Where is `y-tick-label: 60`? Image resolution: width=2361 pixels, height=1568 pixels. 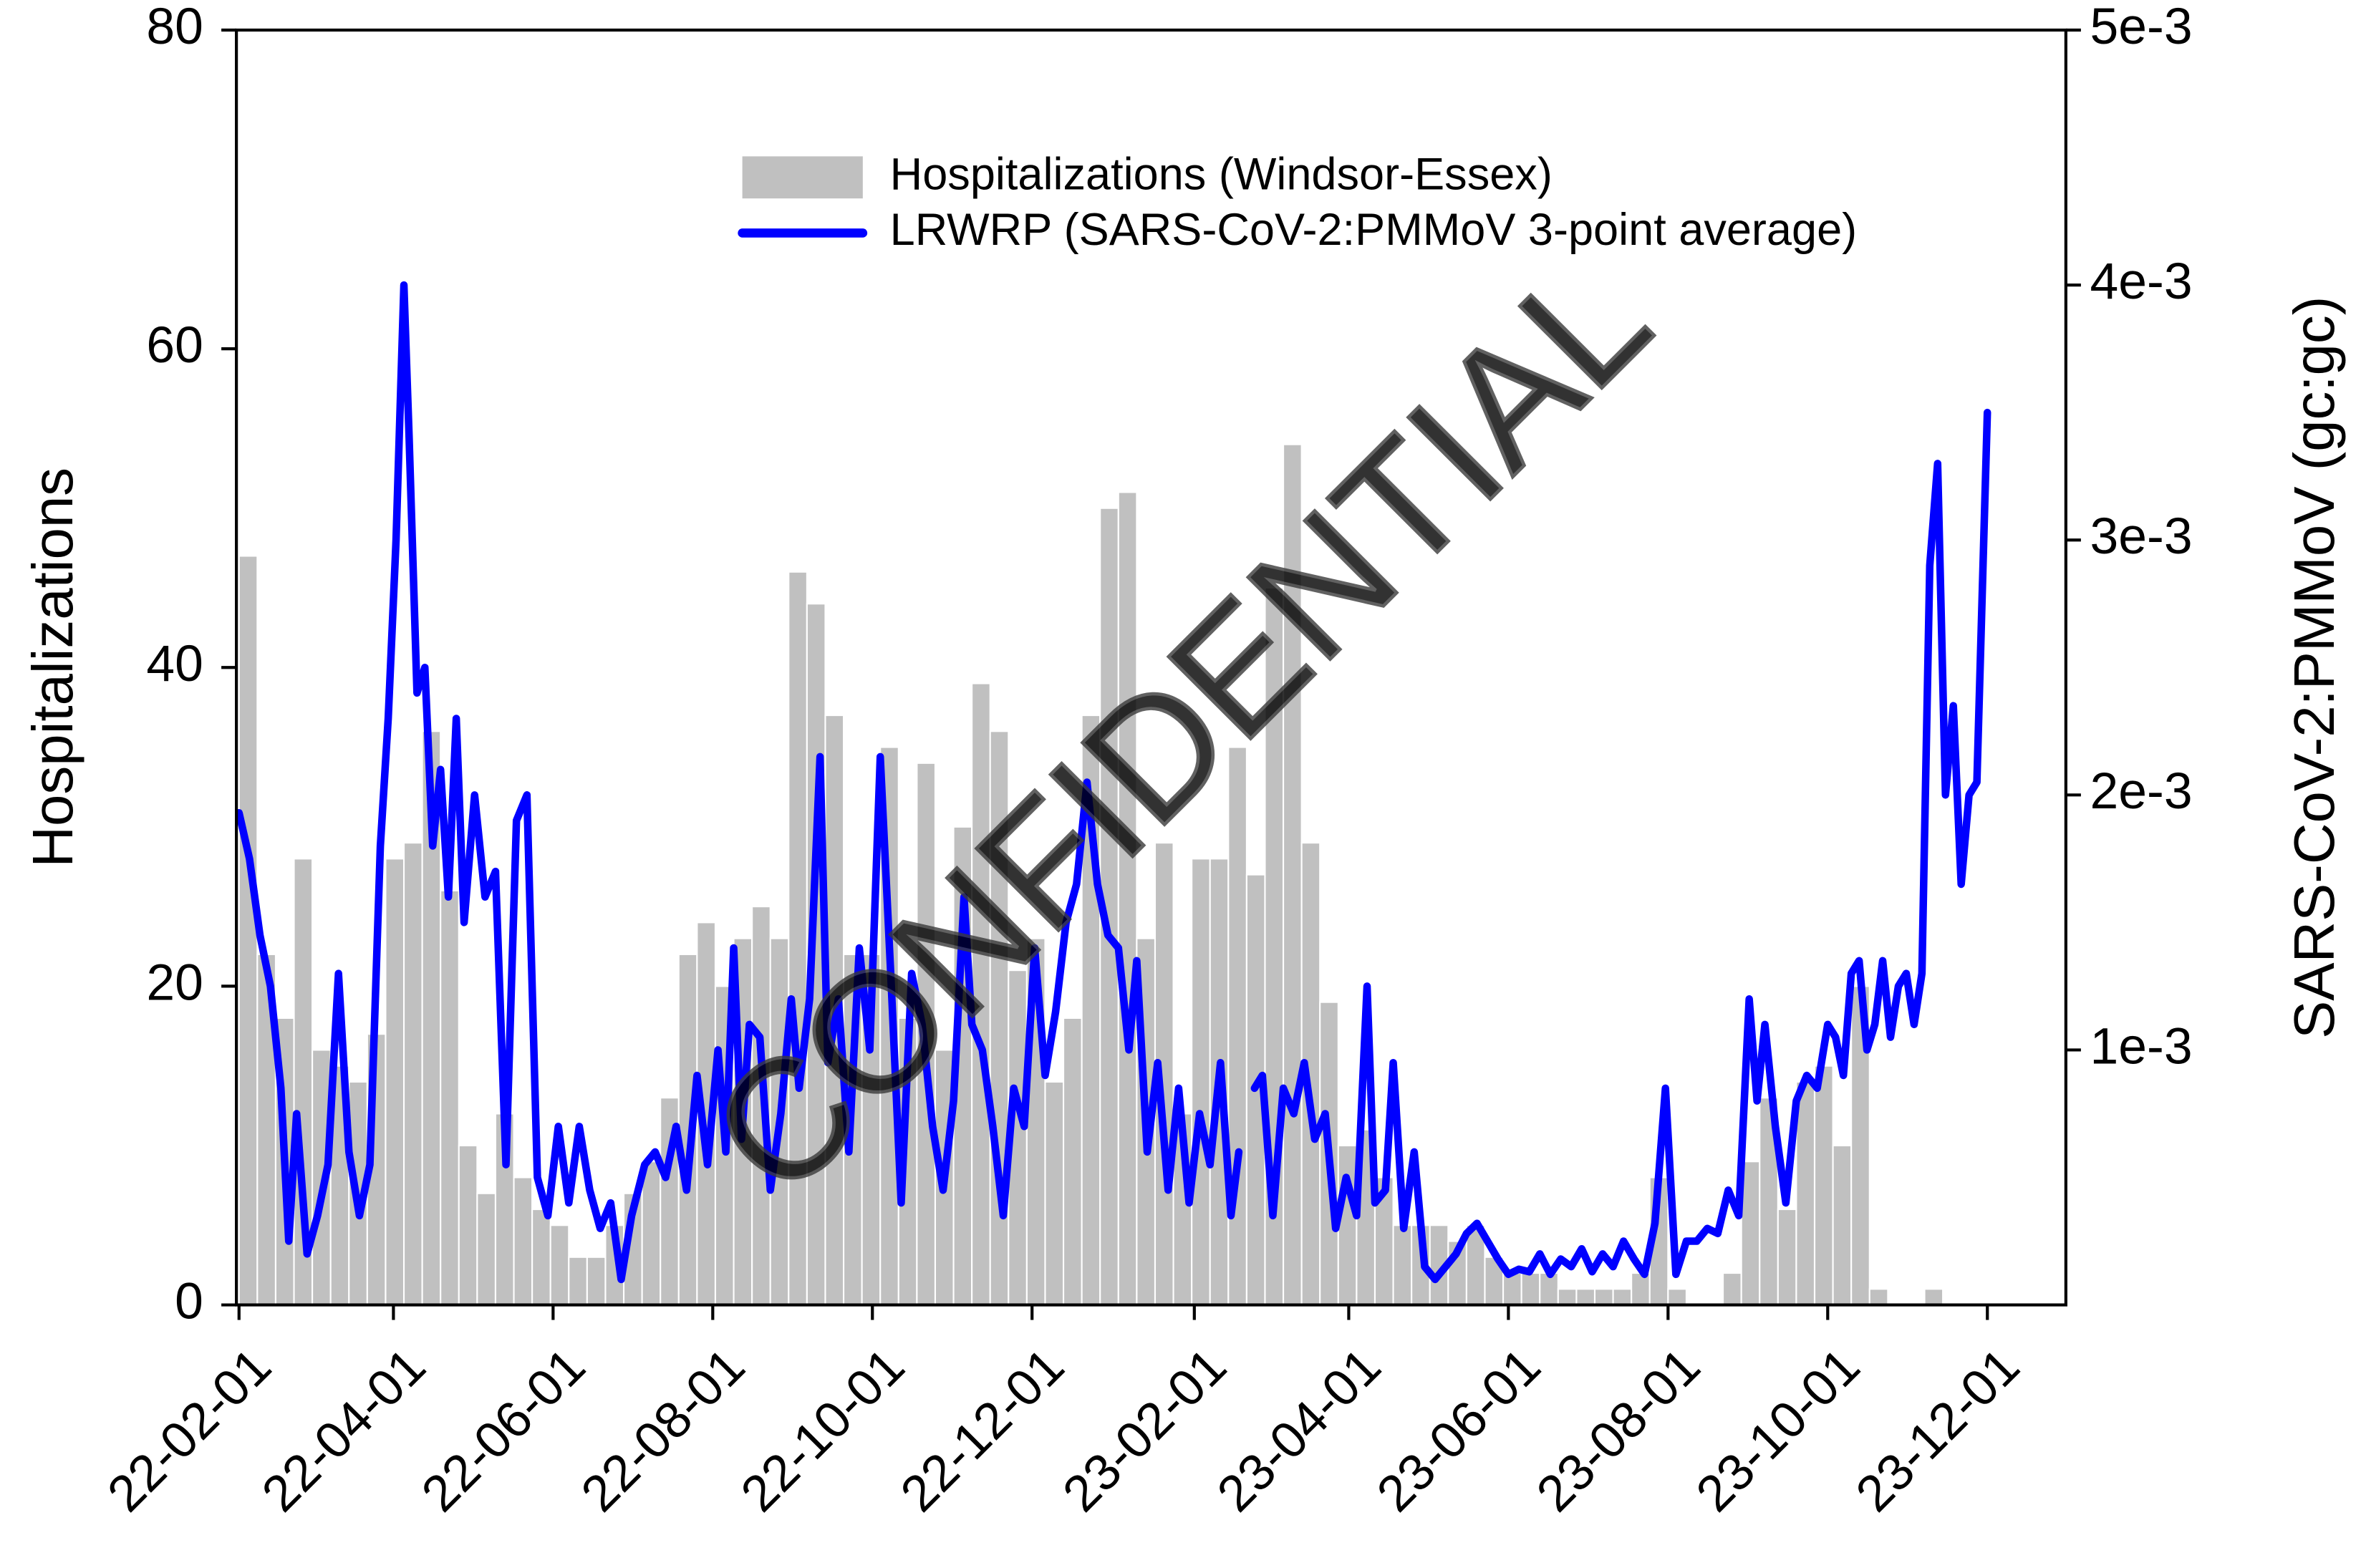 y-tick-label: 60 is located at coordinates (175, 345).